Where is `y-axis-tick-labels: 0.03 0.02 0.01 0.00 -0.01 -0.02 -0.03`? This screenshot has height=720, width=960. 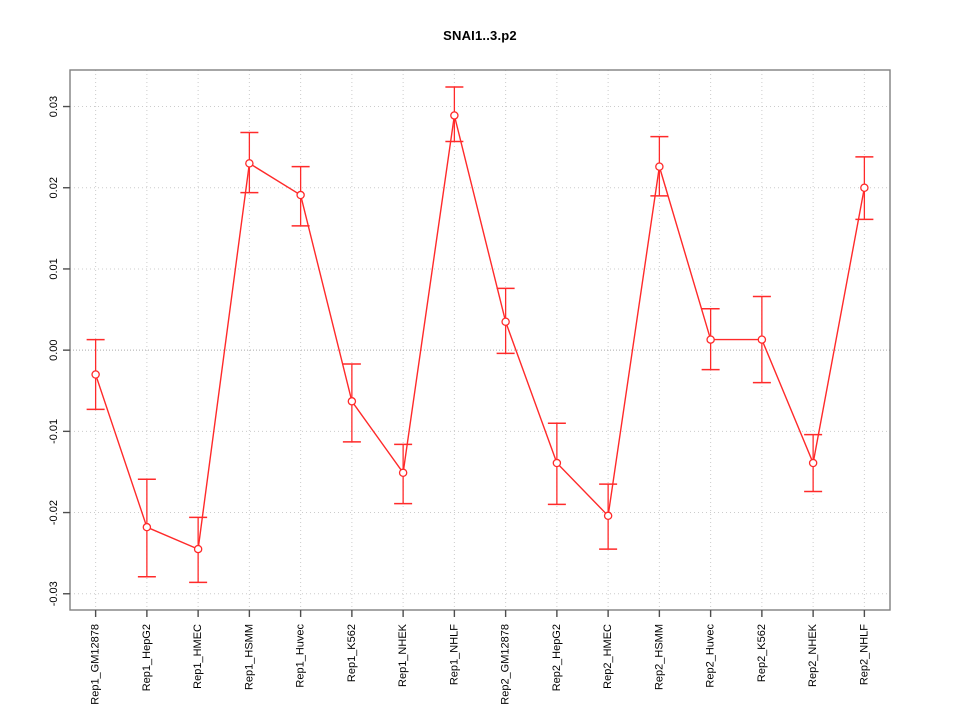
y-axis-tick-labels: 0.03 0.02 0.01 0.00 -0.01 -0.02 -0.03 is located at coordinates (54, 351).